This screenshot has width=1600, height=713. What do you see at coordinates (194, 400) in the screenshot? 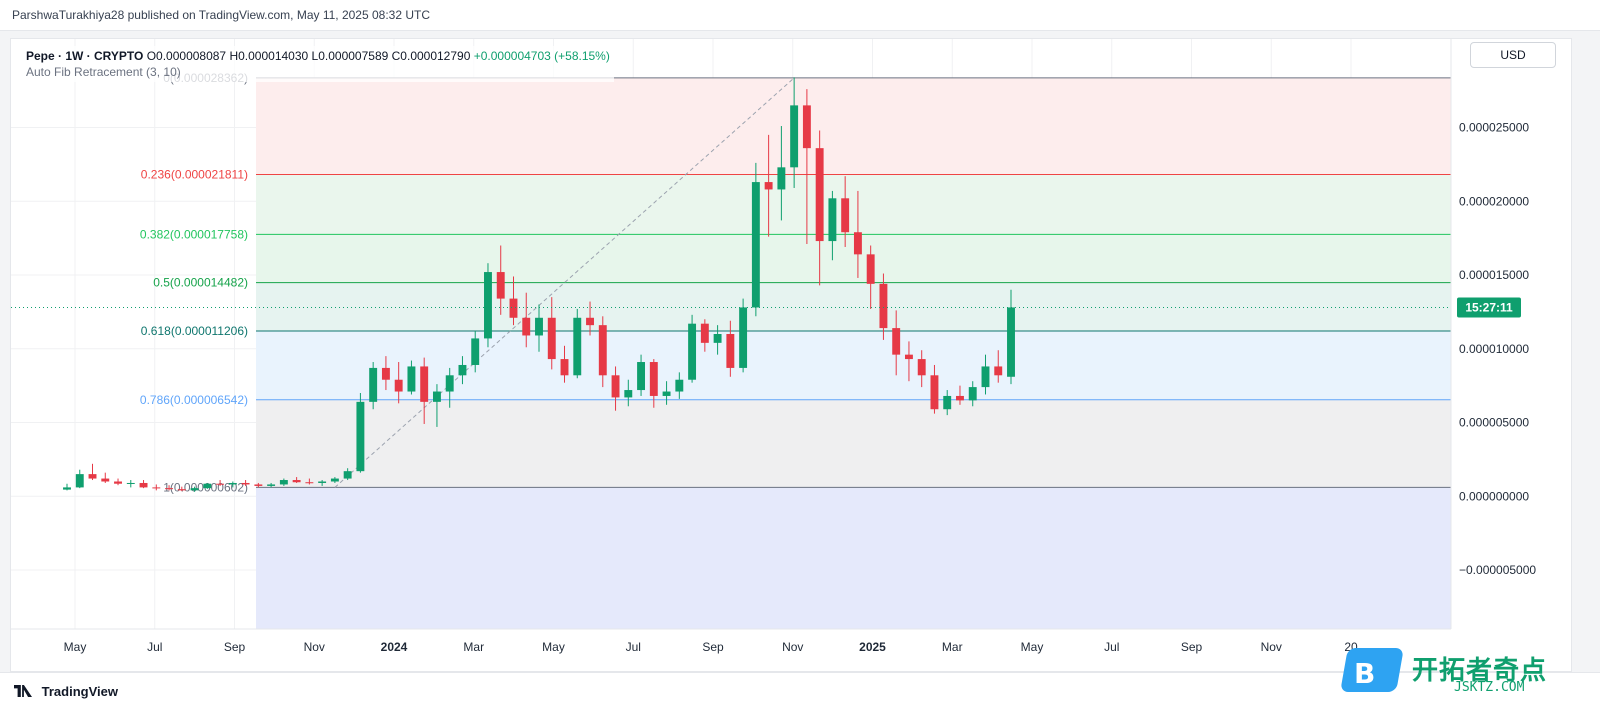
I see `fib-level-label: 0.786(0.000006542)` at bounding box center [194, 400].